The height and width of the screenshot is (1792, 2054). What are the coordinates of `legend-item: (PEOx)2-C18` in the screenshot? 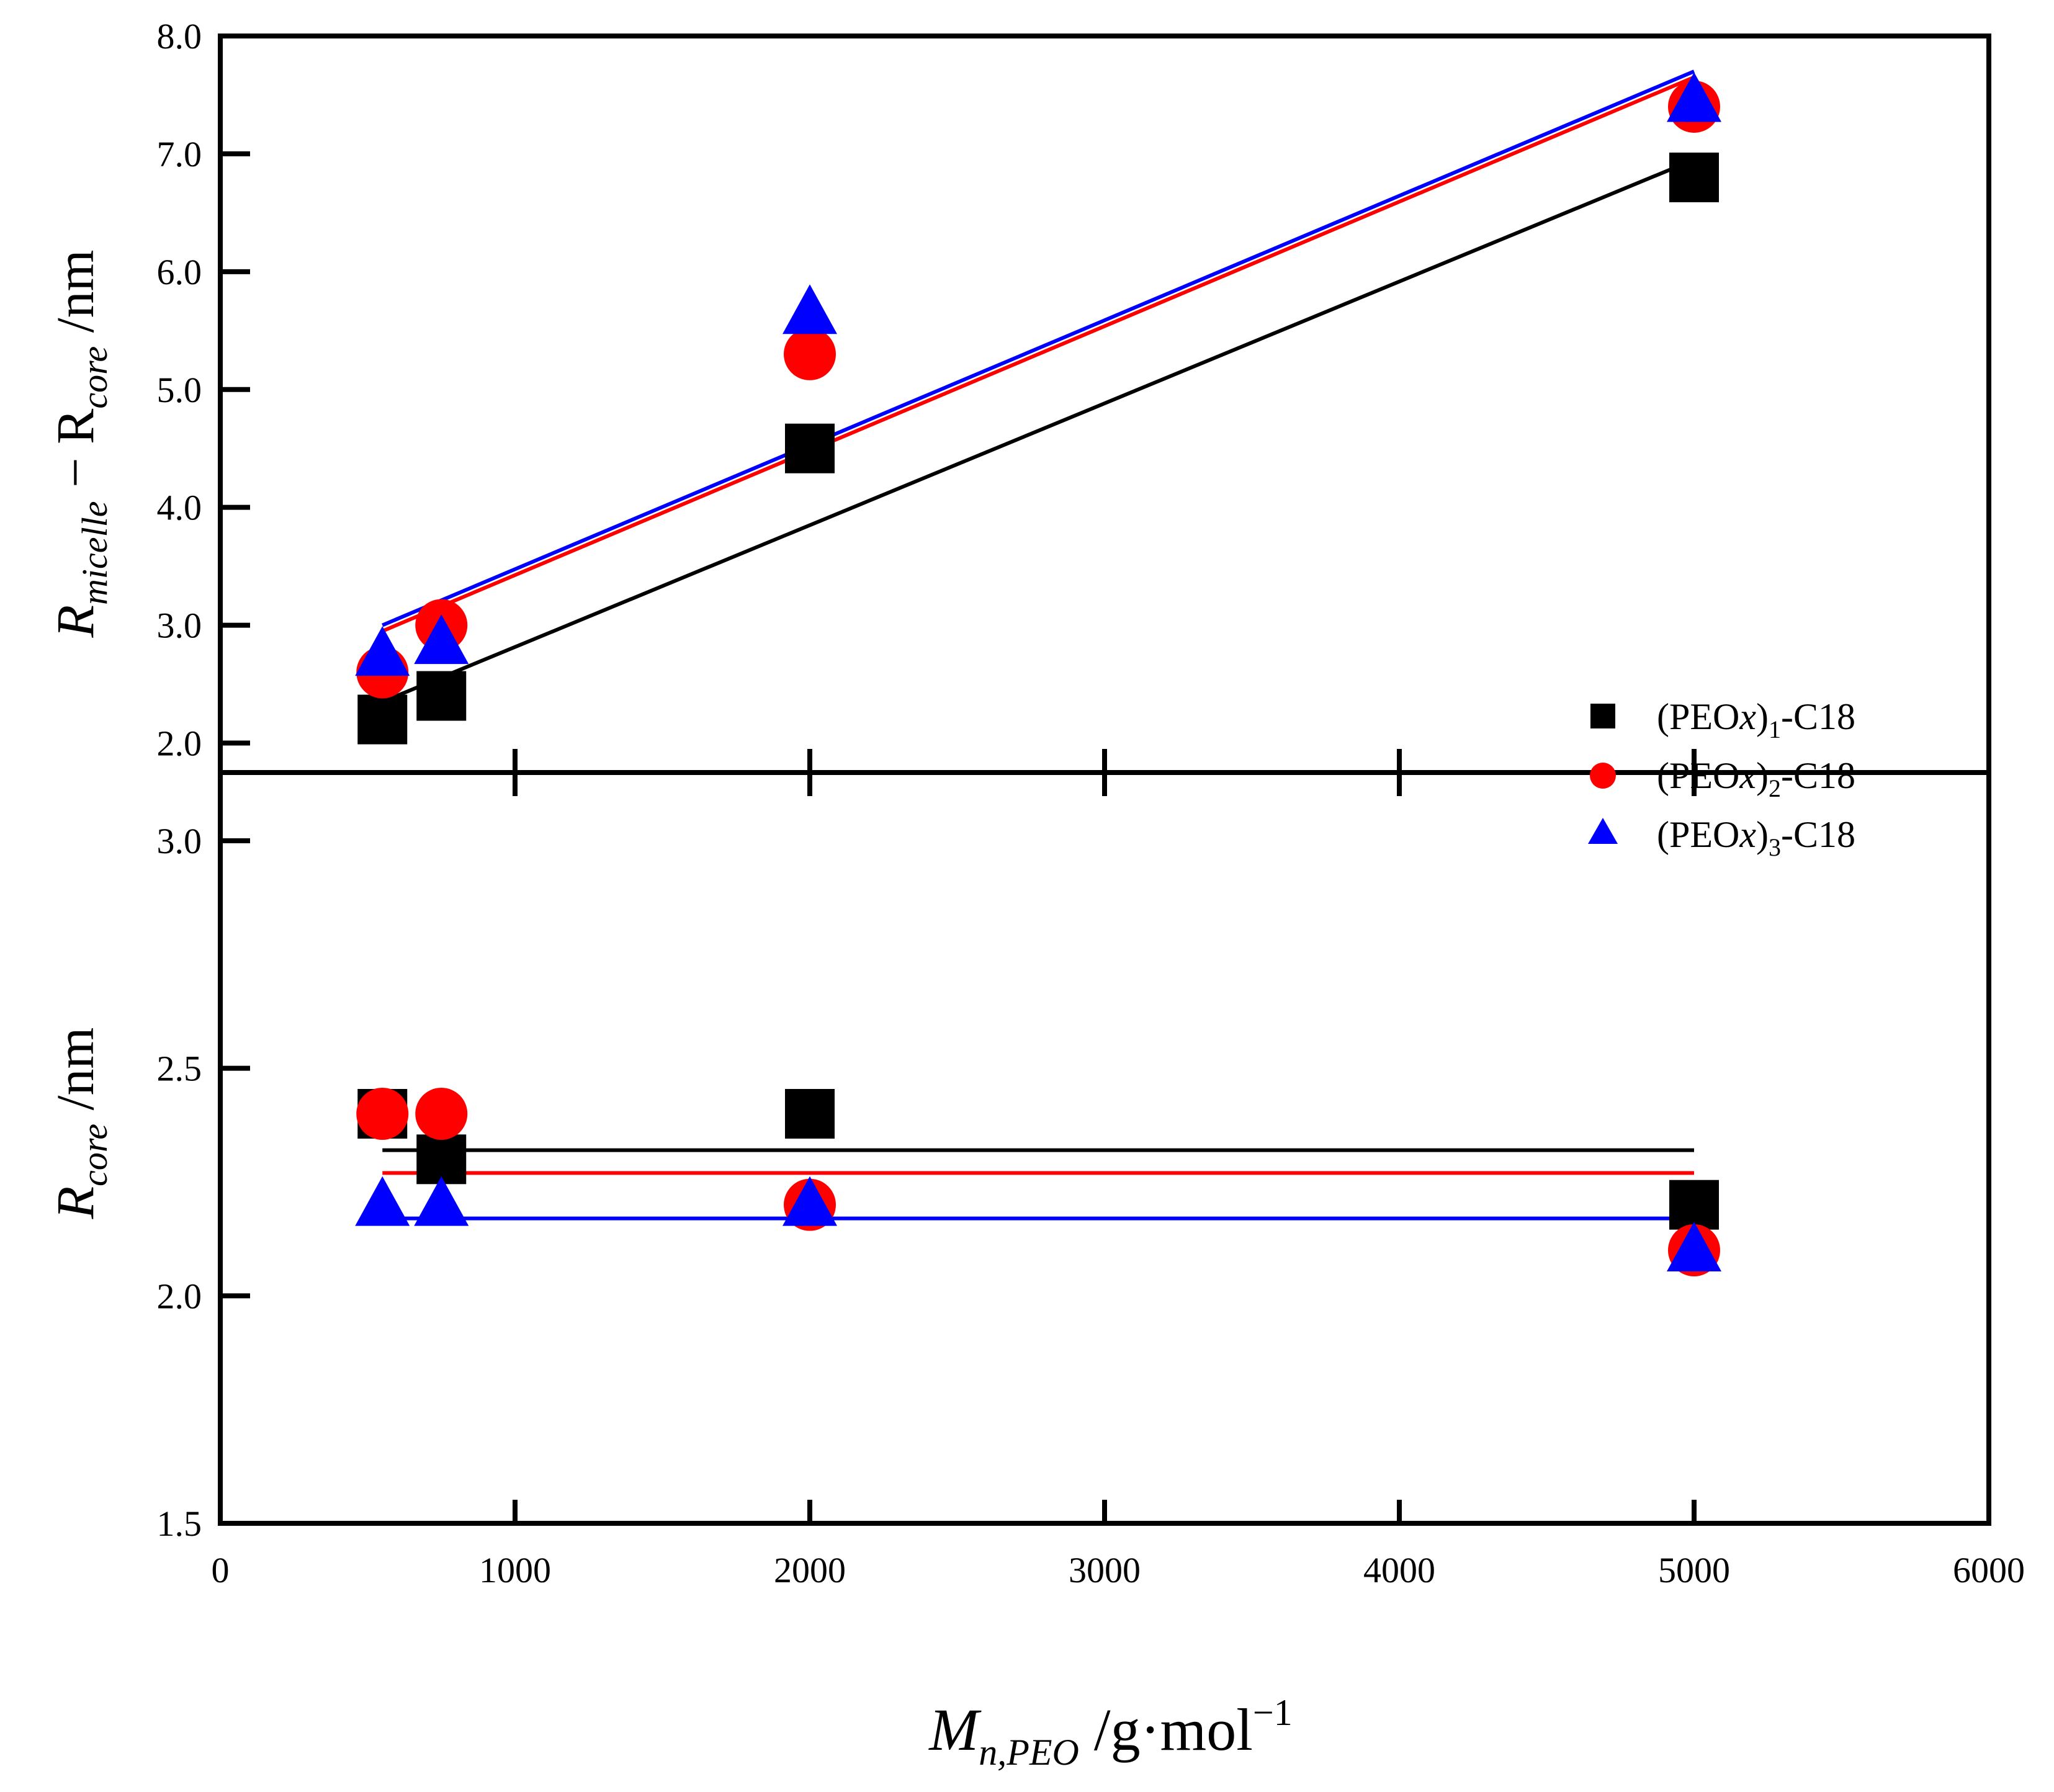 It's located at (1722, 778).